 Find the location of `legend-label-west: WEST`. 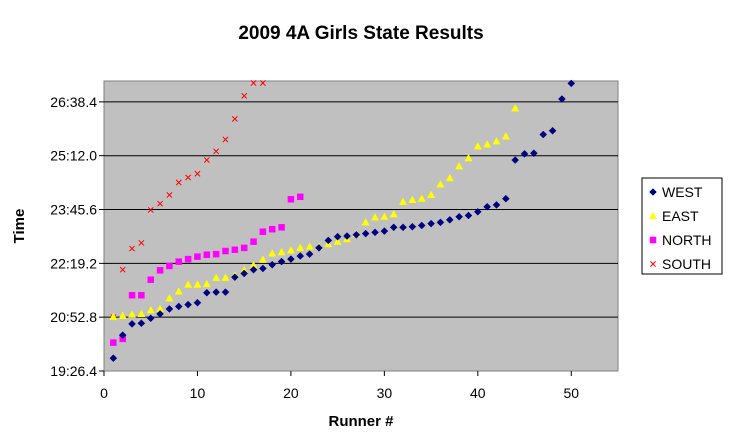

legend-label-west: WEST is located at coordinates (682, 192).